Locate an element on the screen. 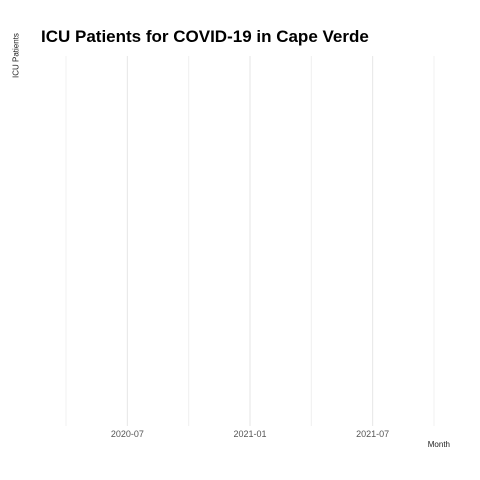 The width and height of the screenshot is (480, 480). x-tick-label: 2020-07 is located at coordinates (127, 434).